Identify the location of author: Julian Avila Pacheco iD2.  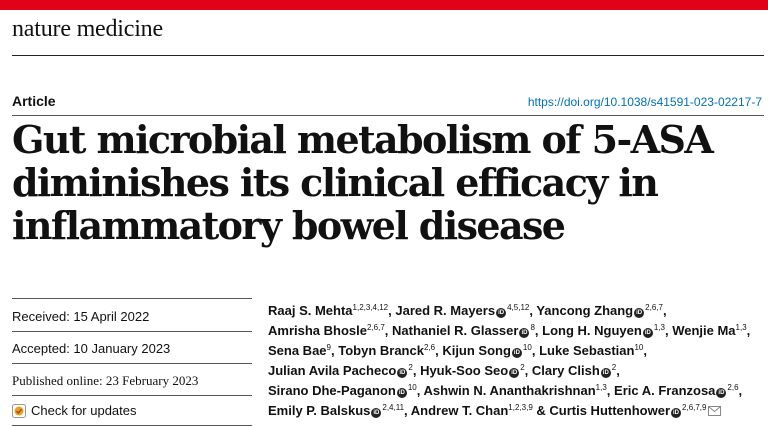
(340, 370).